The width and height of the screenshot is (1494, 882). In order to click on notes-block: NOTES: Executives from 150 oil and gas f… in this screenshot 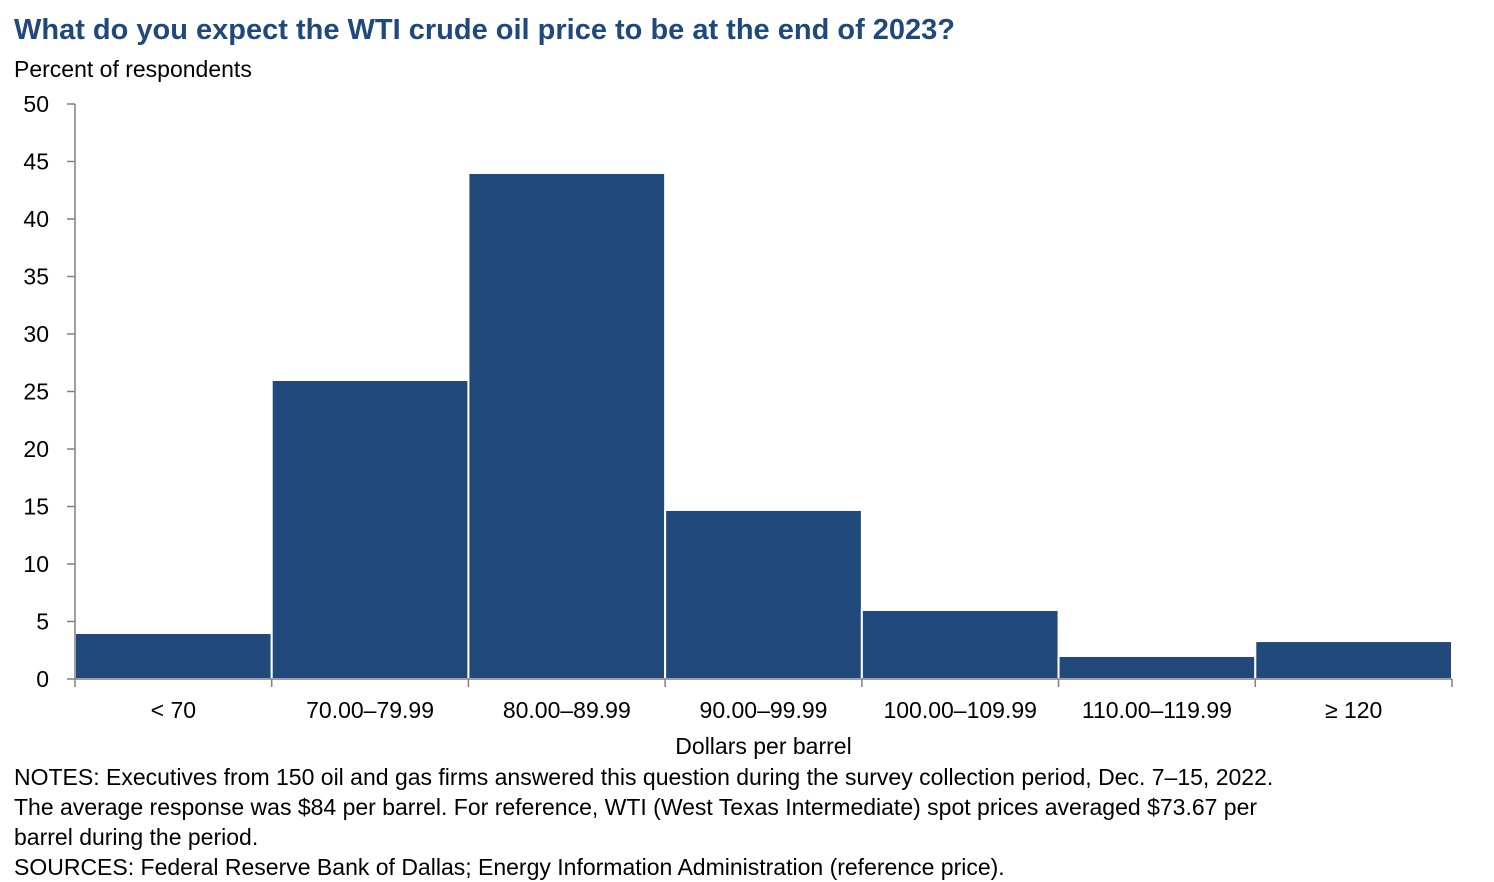, I will do `click(749, 822)`.